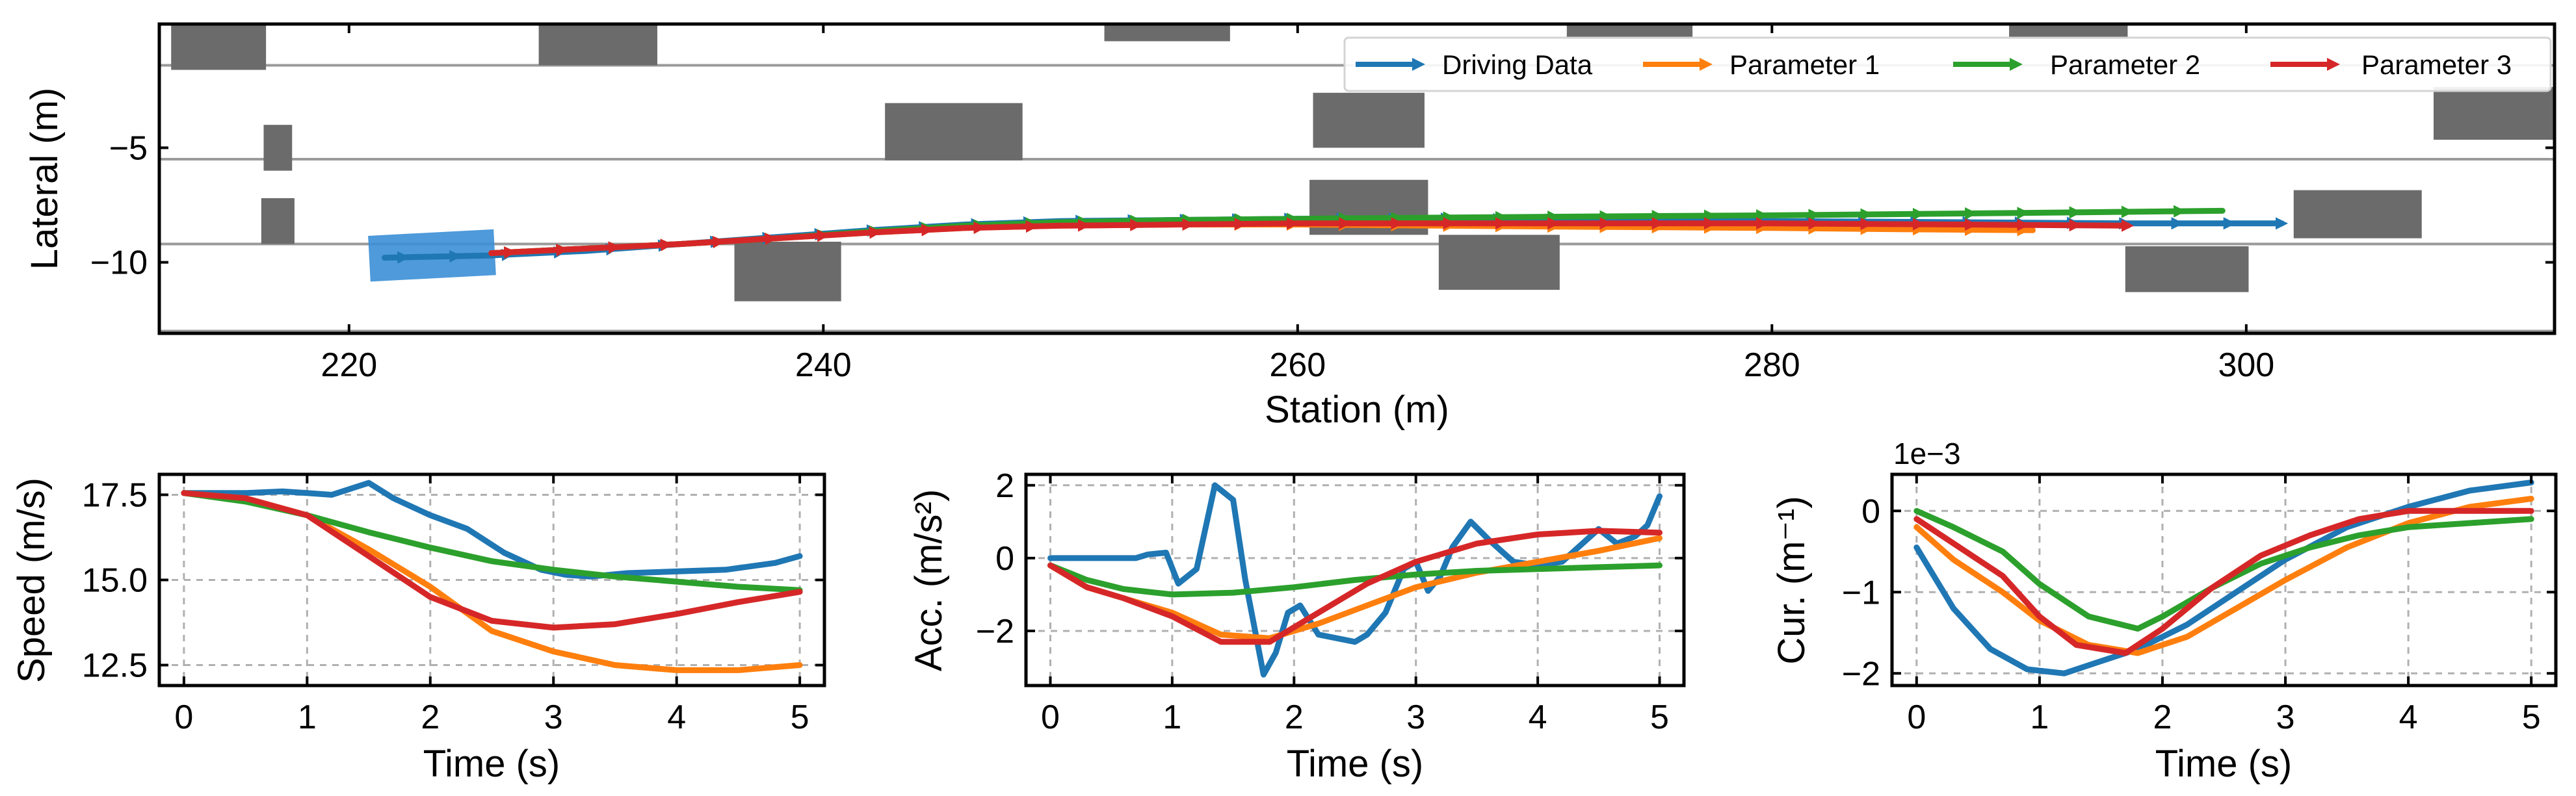 The width and height of the screenshot is (2576, 796). I want to click on trajectory-x-tick-label: 240, so click(823, 365).